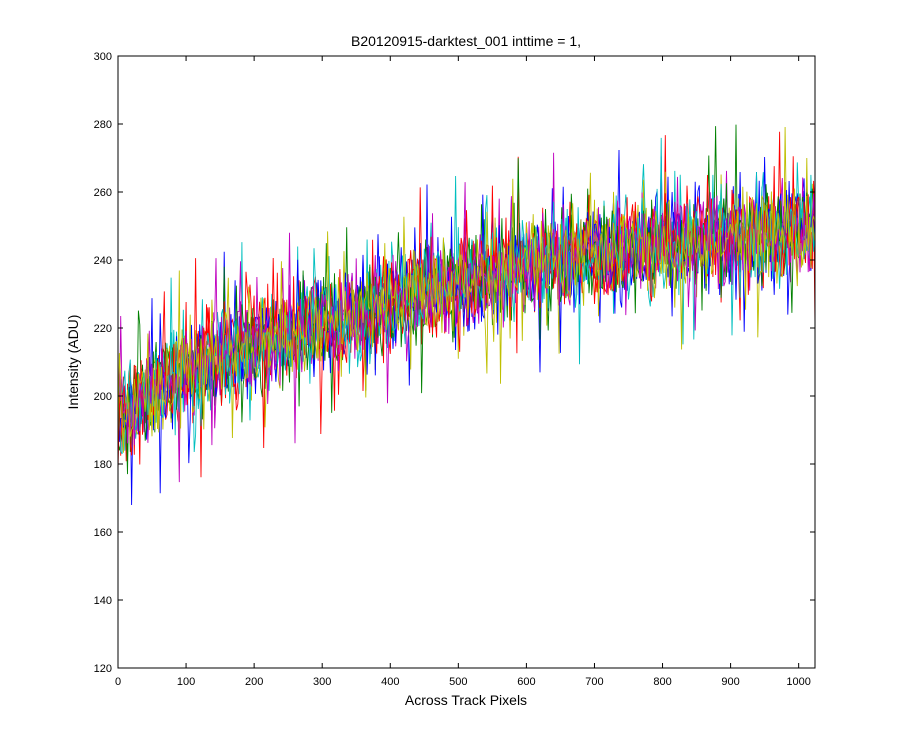  What do you see at coordinates (103, 261) in the screenshot?
I see `y-tick-label: 240` at bounding box center [103, 261].